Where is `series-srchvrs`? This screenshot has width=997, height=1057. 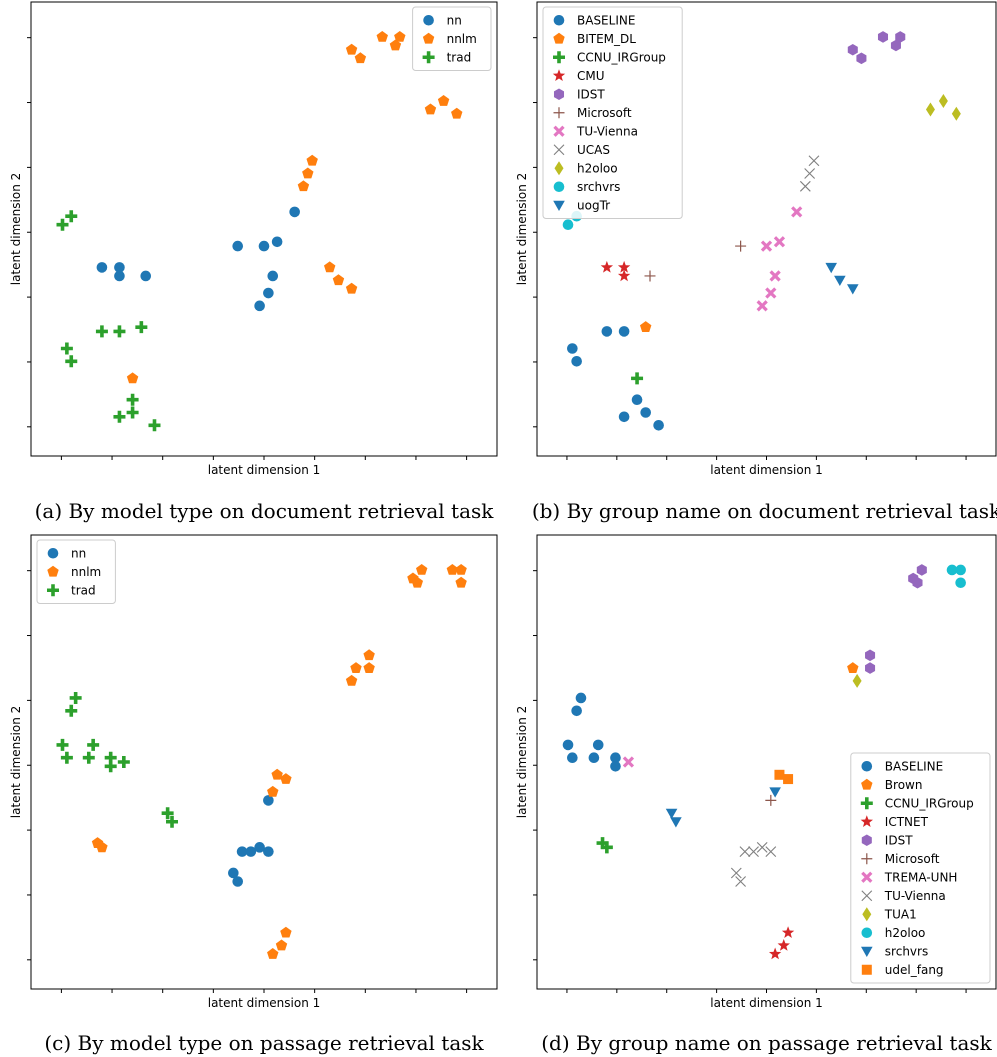
series-srchvrs is located at coordinates (723, 807).